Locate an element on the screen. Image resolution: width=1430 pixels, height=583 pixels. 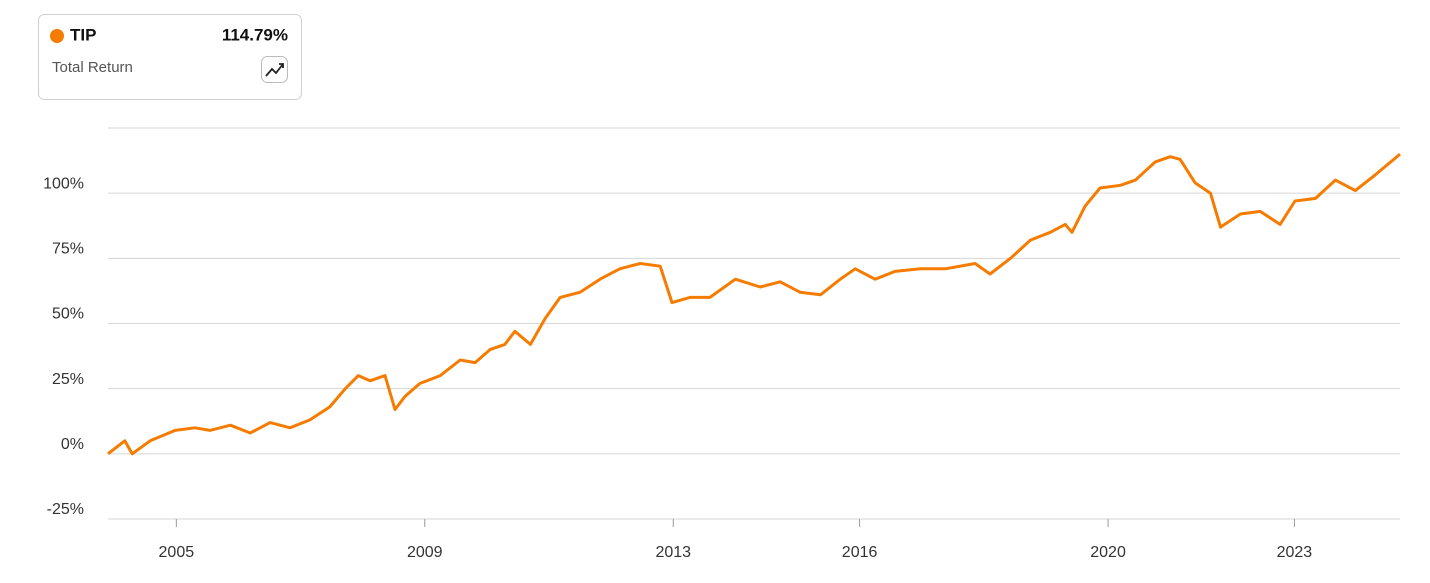
legend-box is located at coordinates (170, 57).